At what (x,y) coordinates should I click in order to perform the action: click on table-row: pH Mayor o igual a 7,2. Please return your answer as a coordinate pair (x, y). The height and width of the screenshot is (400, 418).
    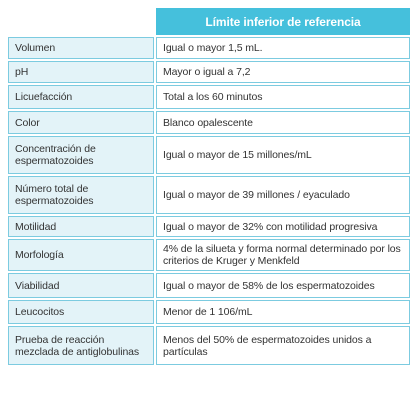
    Looking at the image, I should click on (209, 72).